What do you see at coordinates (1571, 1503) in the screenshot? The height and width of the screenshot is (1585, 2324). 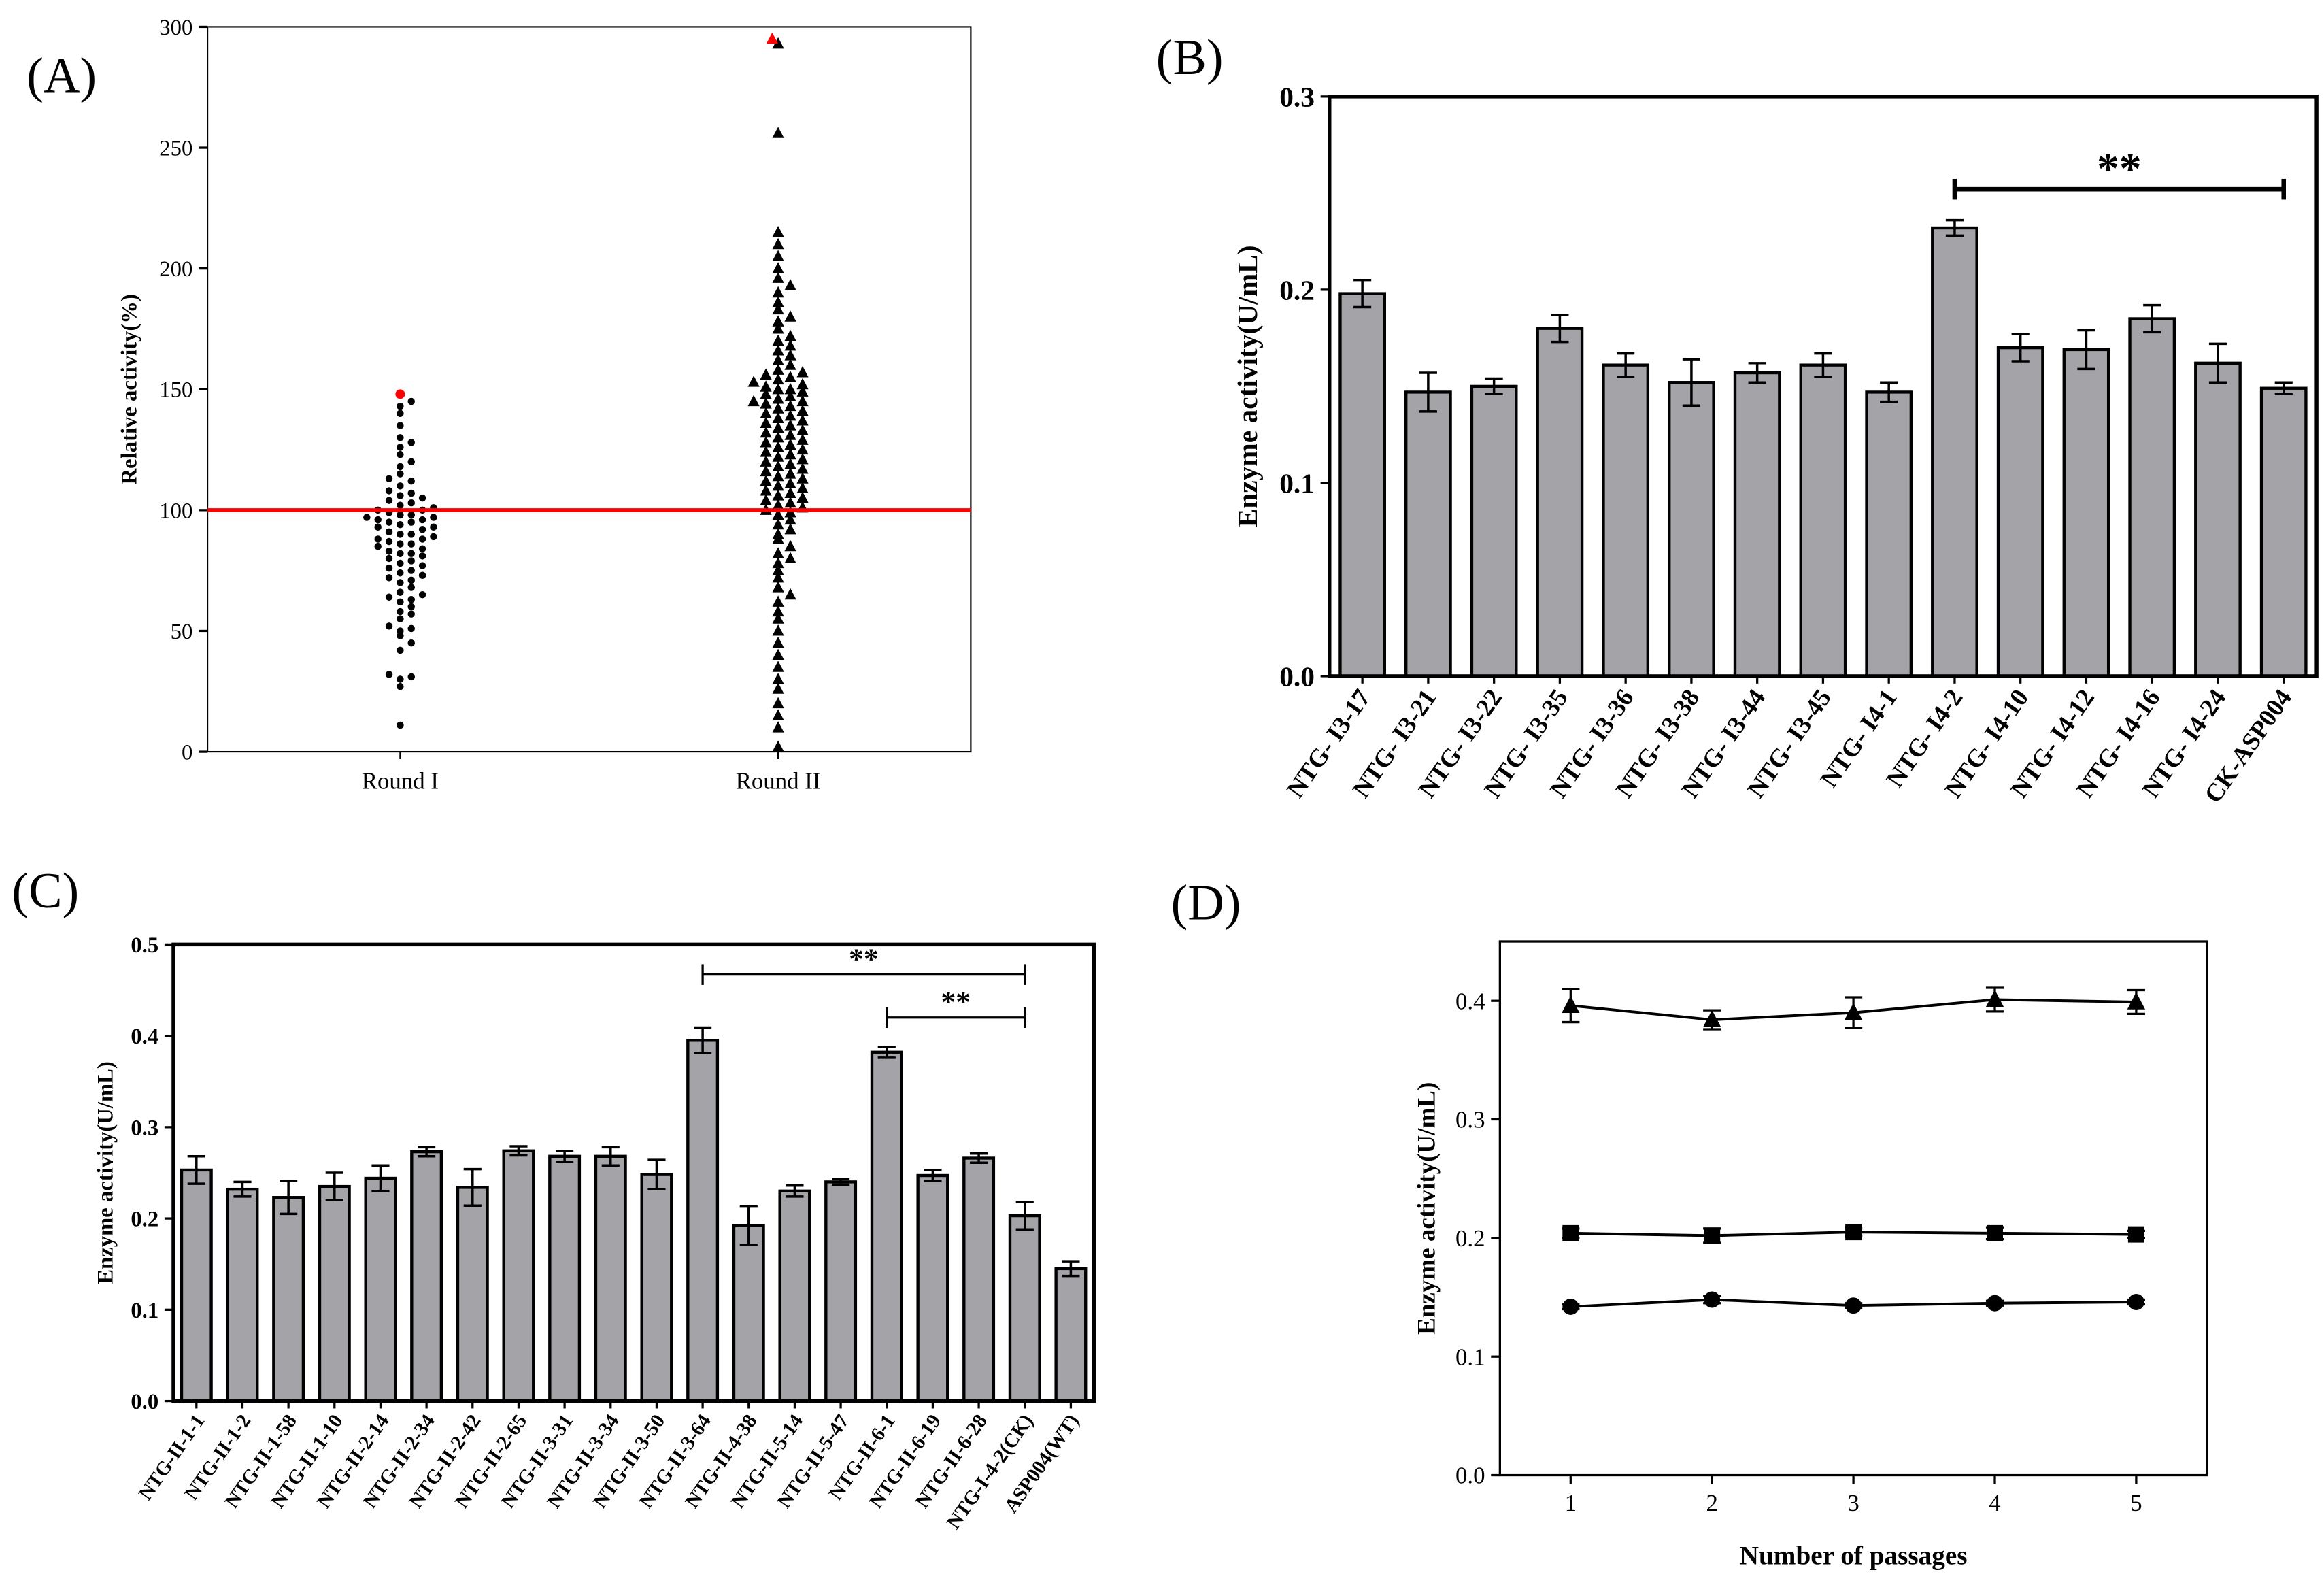 I see `x-tick-label: 1` at bounding box center [1571, 1503].